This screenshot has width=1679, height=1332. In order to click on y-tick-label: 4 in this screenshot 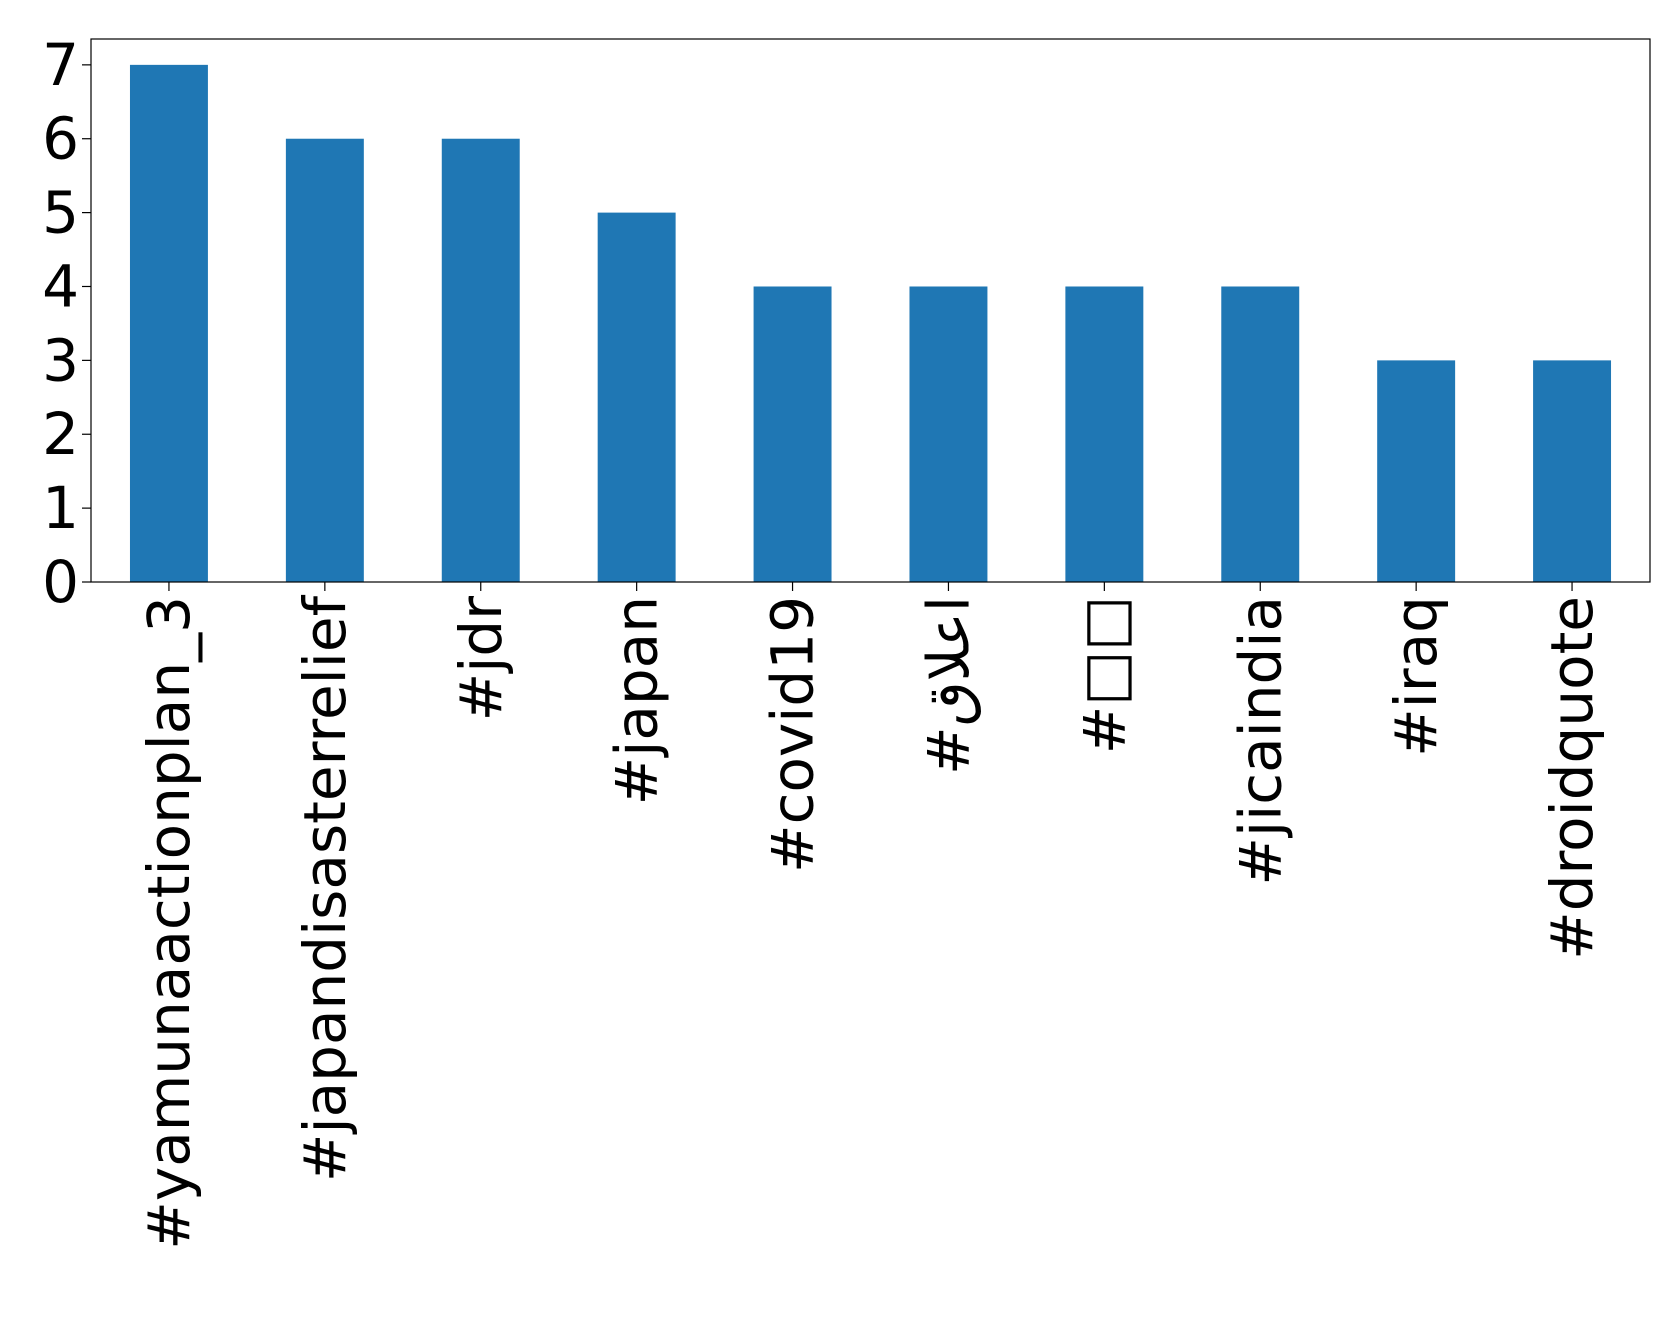, I will do `click(60, 286)`.